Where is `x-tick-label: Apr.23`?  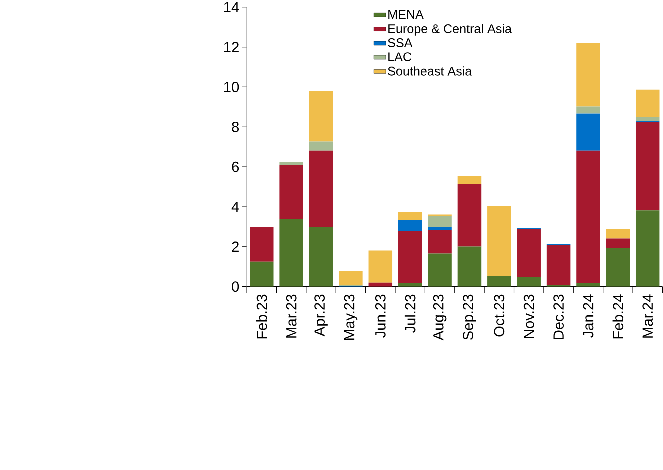 x-tick-label: Apr.23 is located at coordinates (321, 315).